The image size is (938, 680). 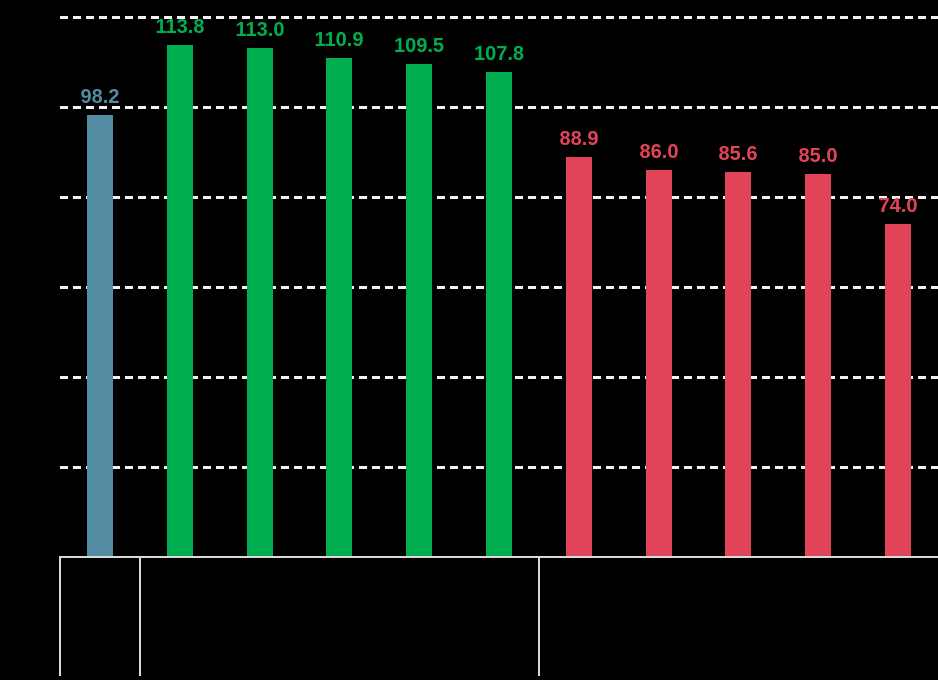 I want to click on bar-value-label: 113.8, so click(x=180, y=27).